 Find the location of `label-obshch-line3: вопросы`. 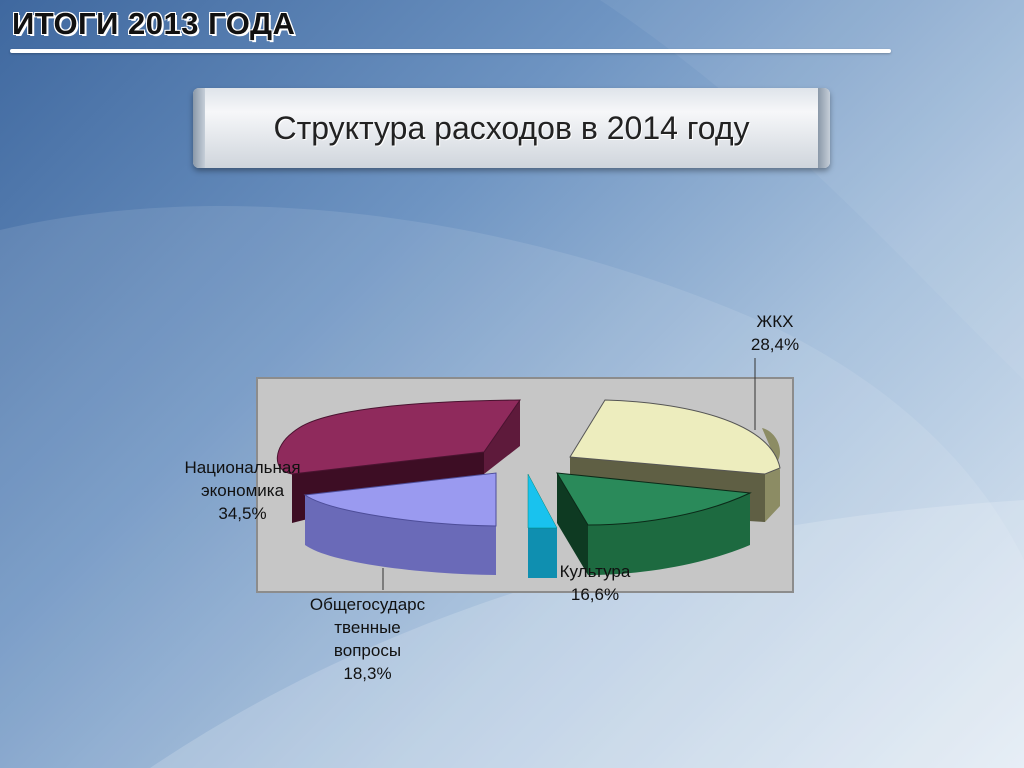

label-obshch-line3: вопросы is located at coordinates (367, 650).